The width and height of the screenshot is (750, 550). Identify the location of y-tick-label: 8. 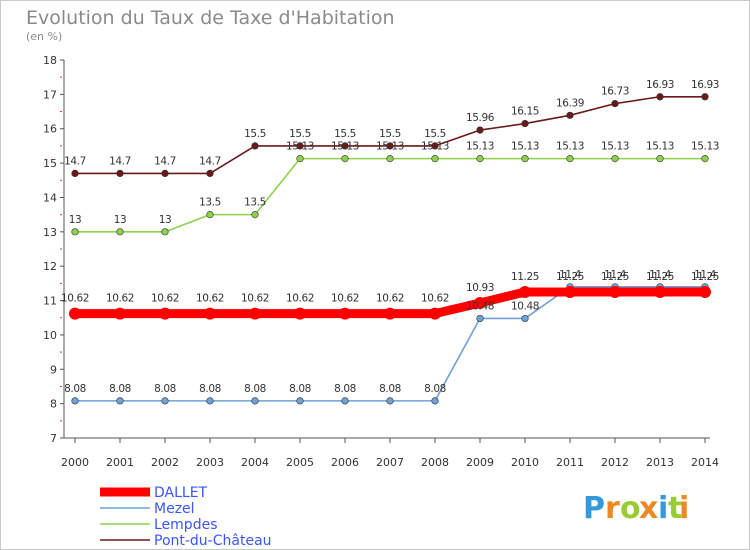
(53, 404).